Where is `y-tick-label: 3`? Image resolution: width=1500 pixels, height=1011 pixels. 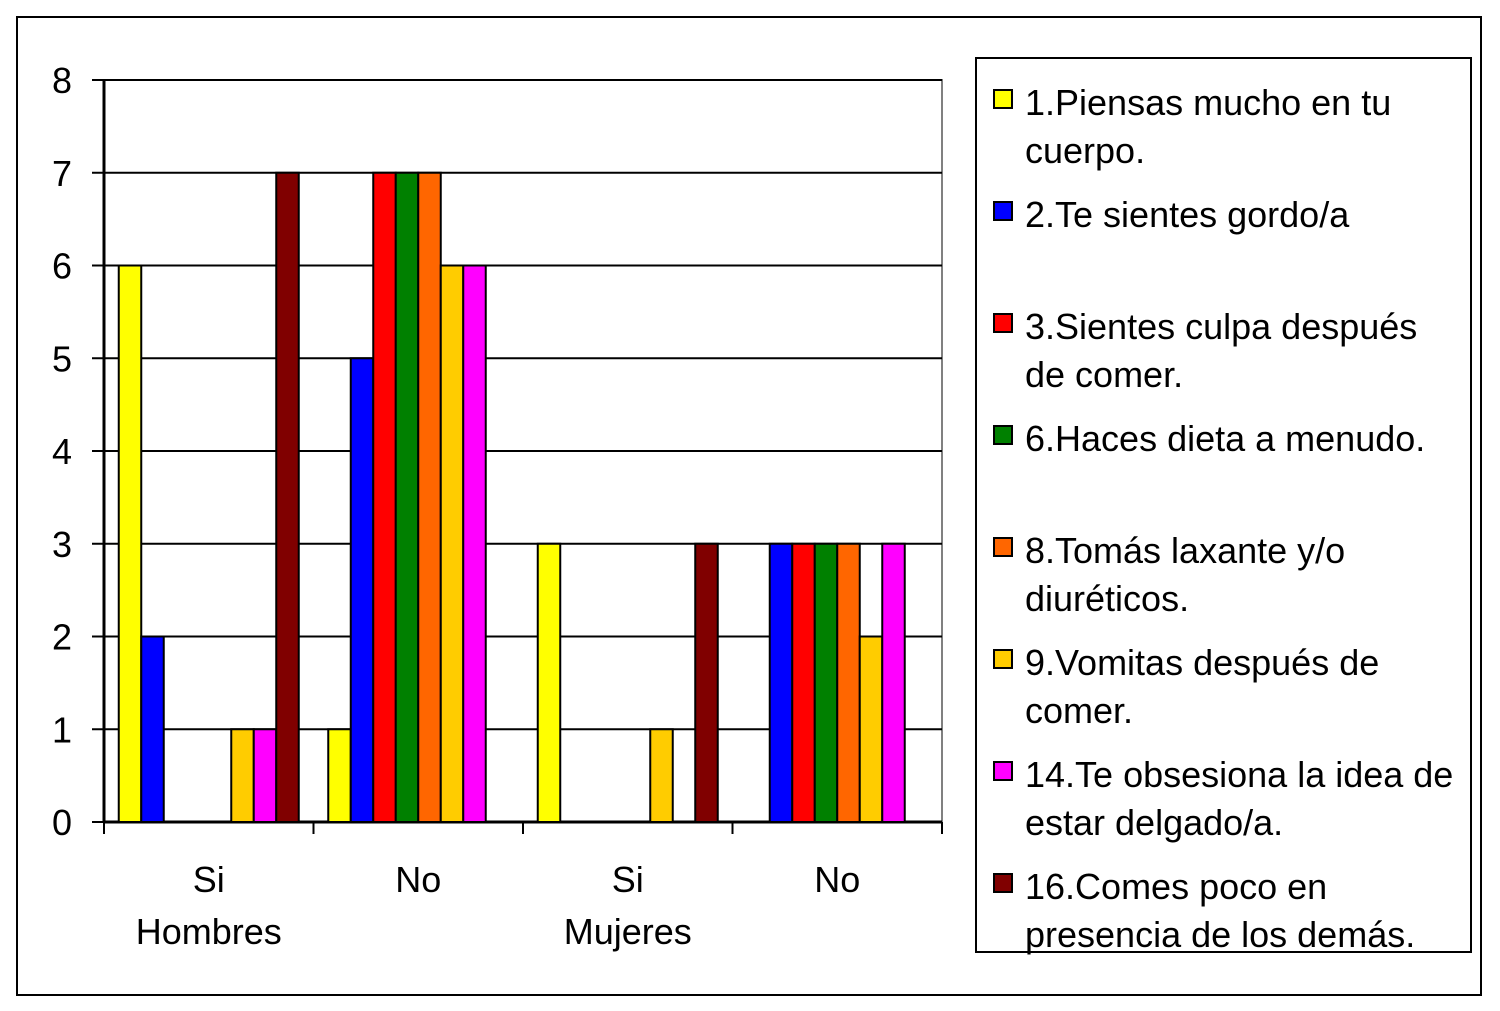
y-tick-label: 3 is located at coordinates (62, 544).